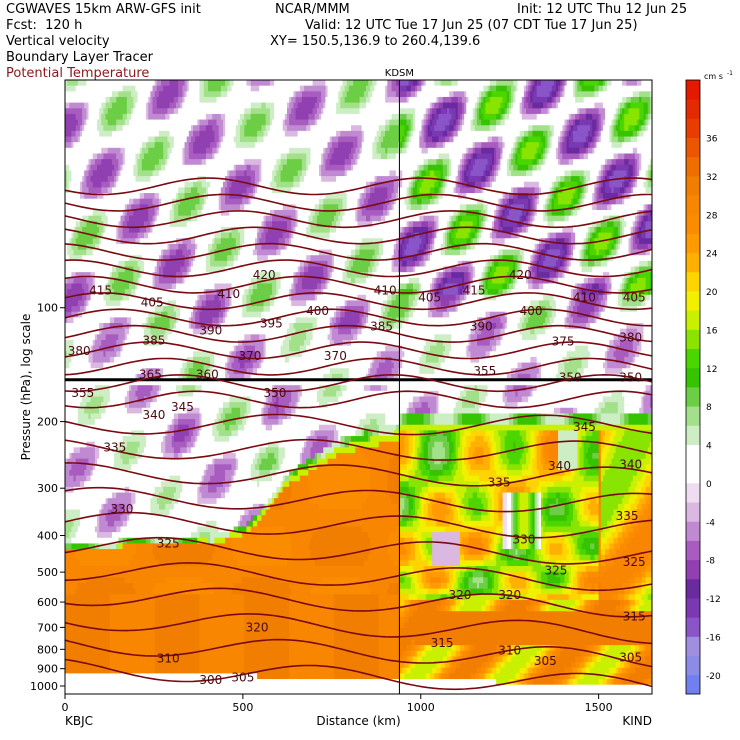  I want to click on theta-label: 300, so click(210, 680).